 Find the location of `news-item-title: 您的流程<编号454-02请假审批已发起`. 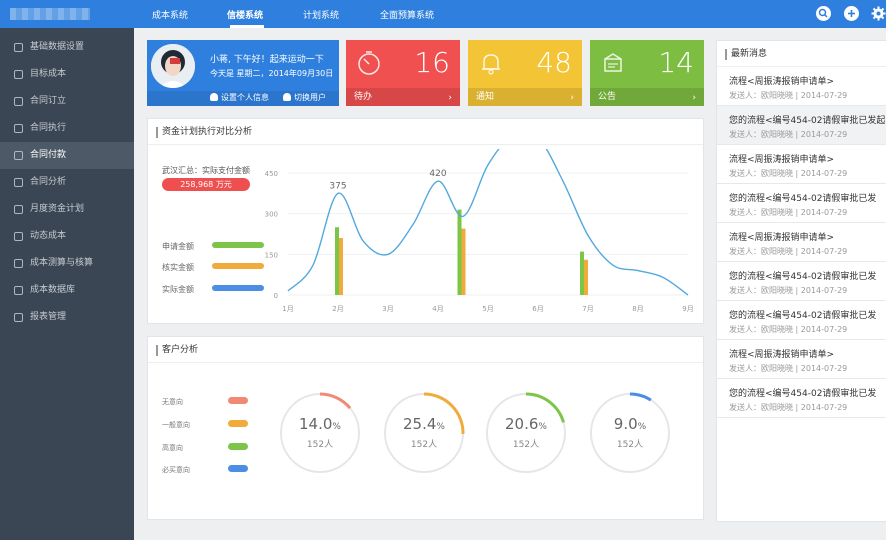

news-item-title: 您的流程<编号454-02请假审批已发起 is located at coordinates (807, 121).